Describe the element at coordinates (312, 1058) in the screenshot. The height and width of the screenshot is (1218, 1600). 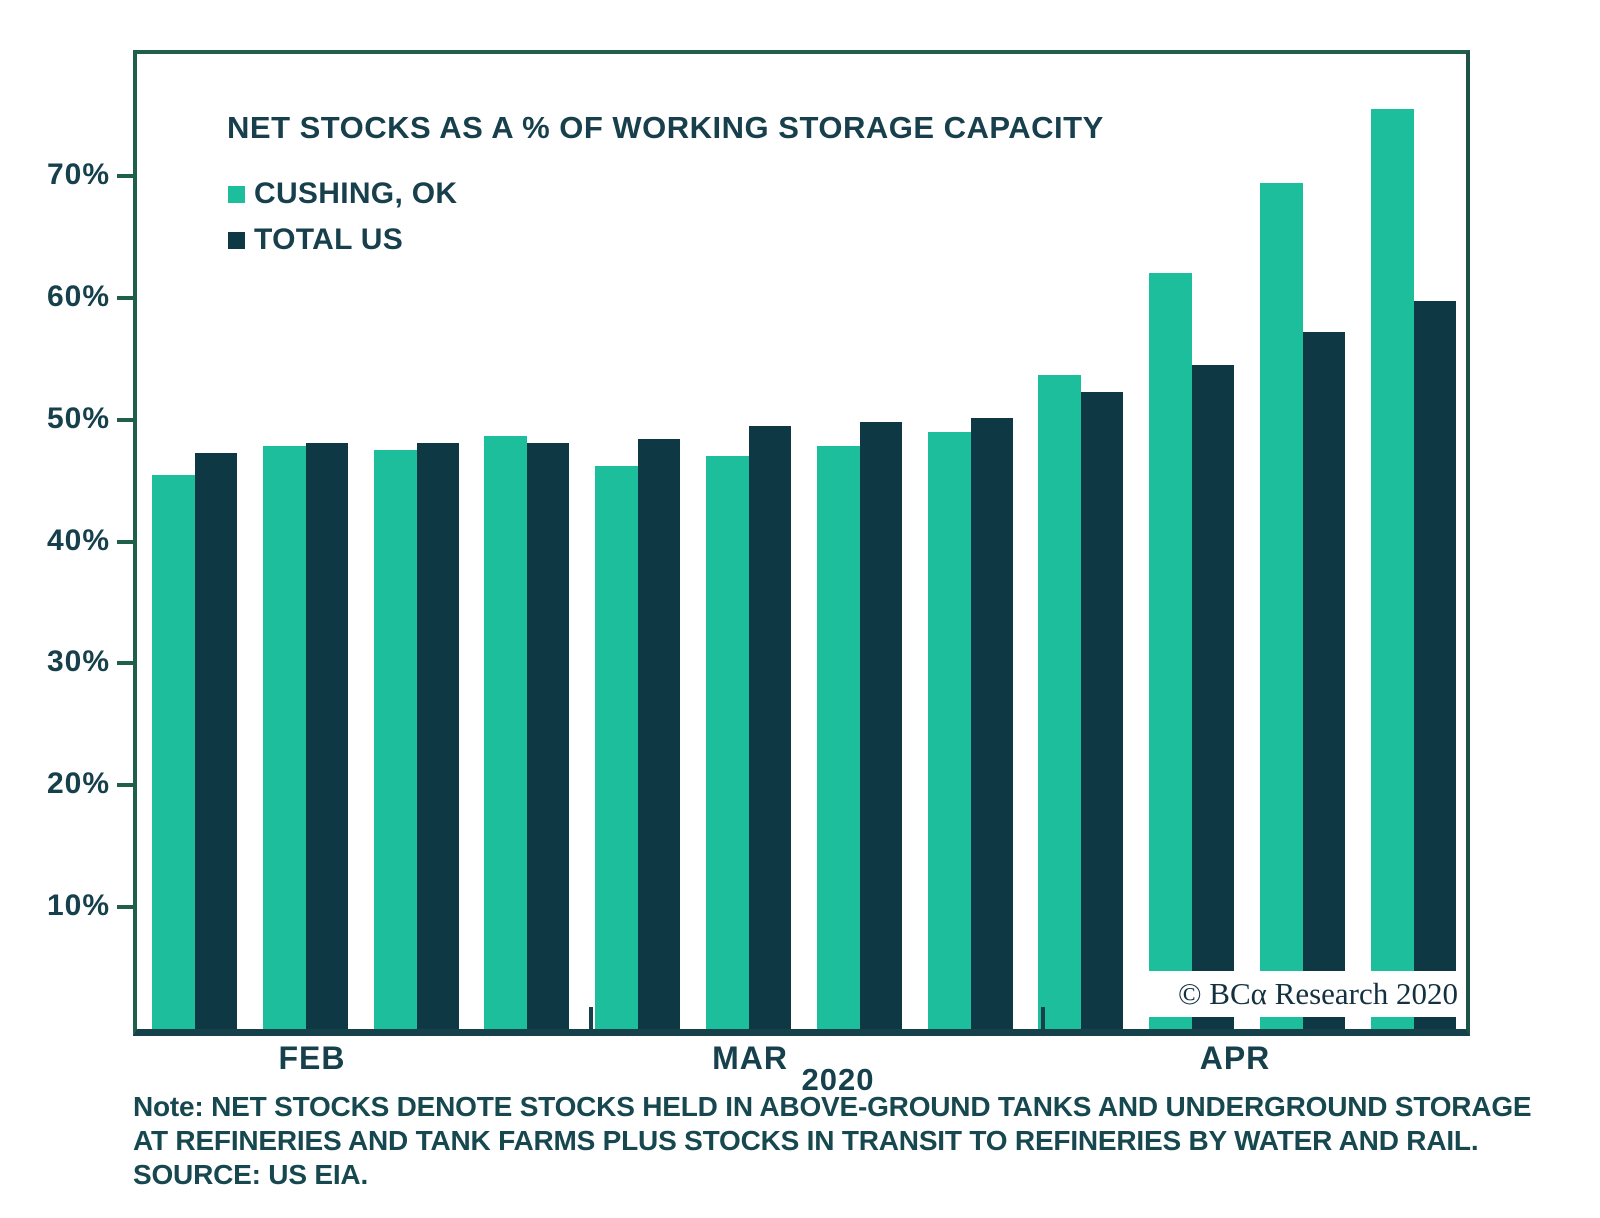
I see `x-axis-label-feb: FEB` at that location.